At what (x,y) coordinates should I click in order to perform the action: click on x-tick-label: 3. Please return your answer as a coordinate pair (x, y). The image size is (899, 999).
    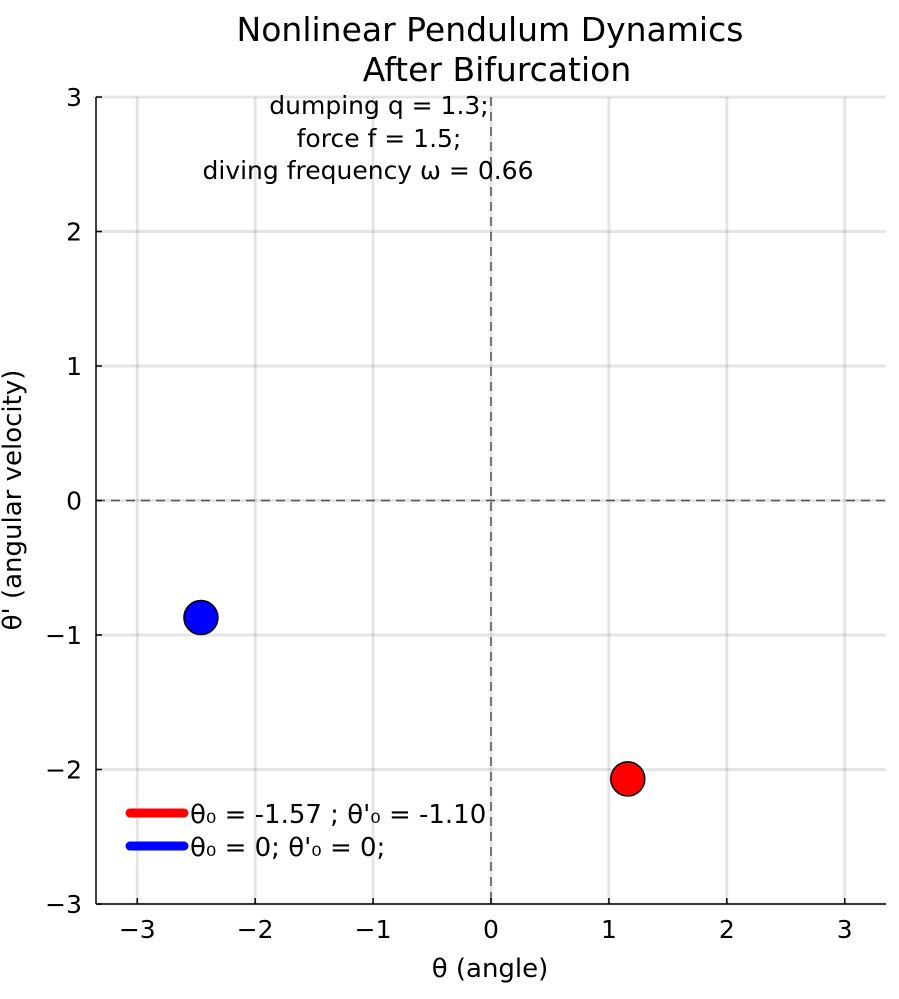
    Looking at the image, I should click on (845, 929).